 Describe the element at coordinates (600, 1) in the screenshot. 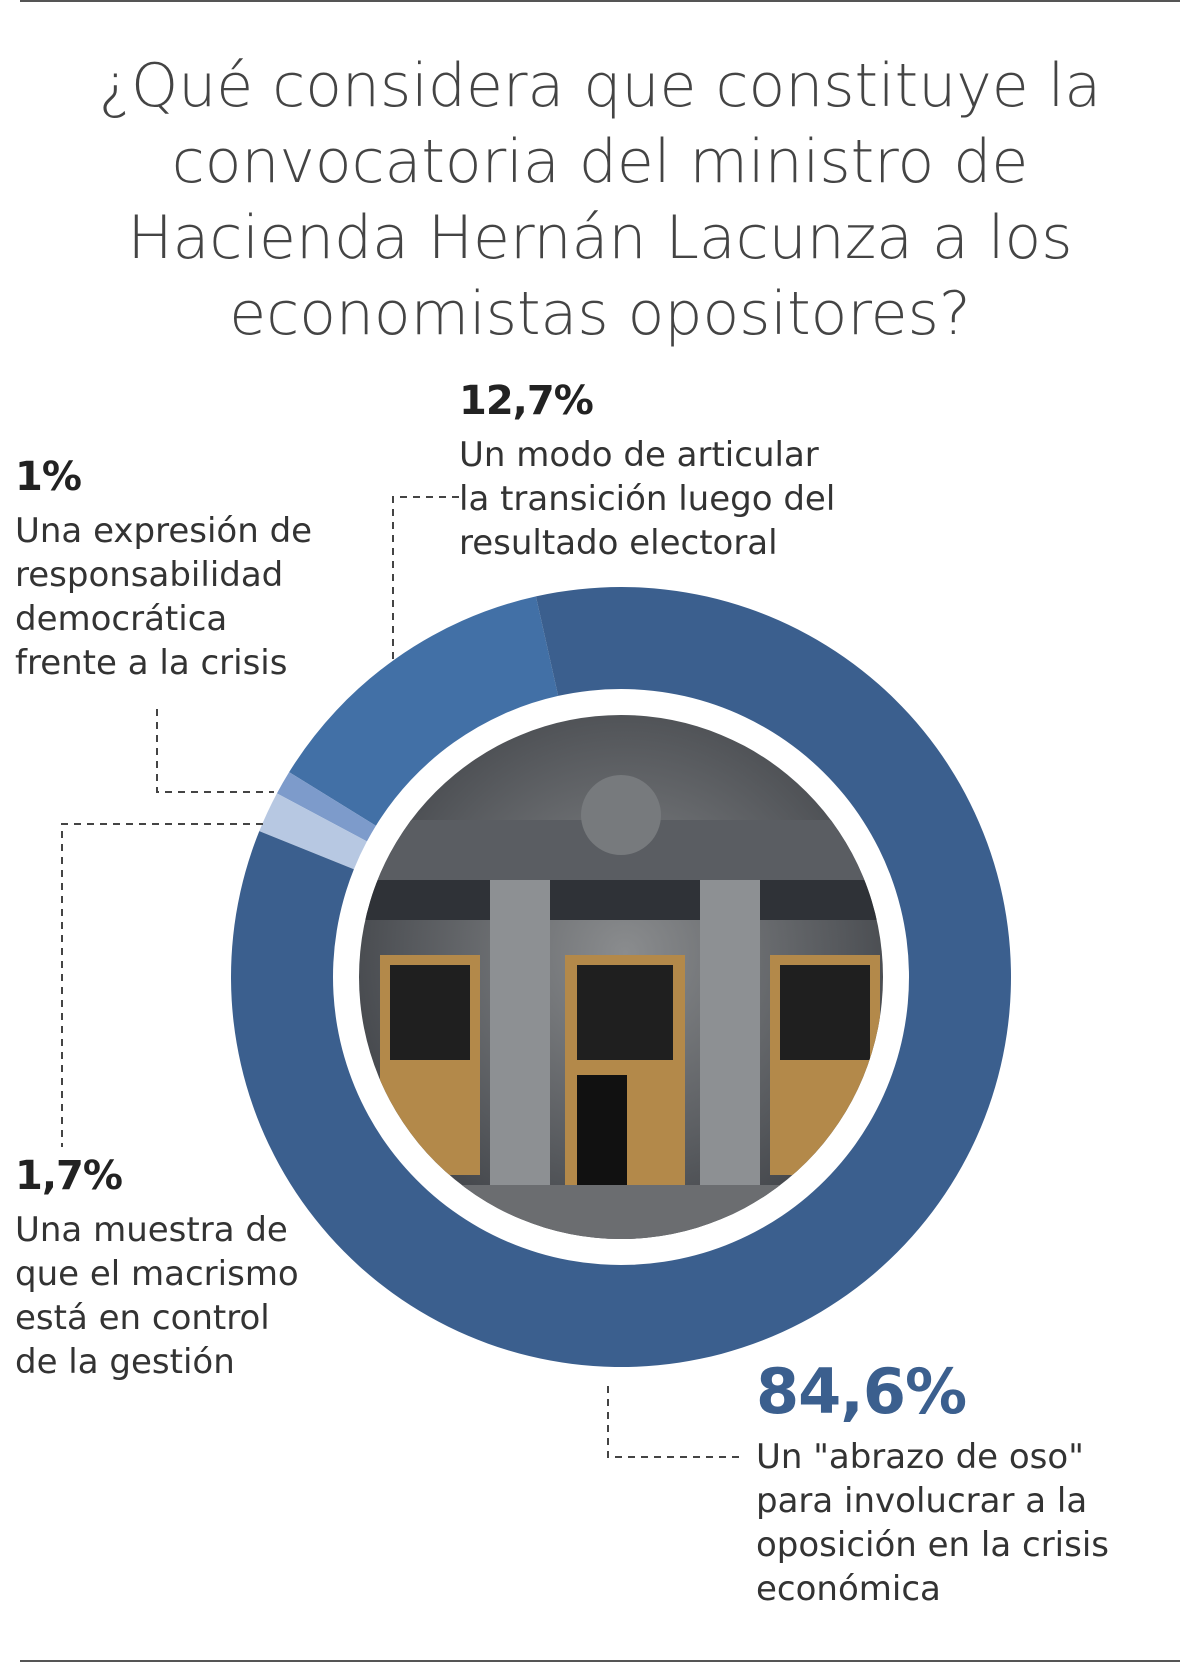

I see `top-rule` at that location.